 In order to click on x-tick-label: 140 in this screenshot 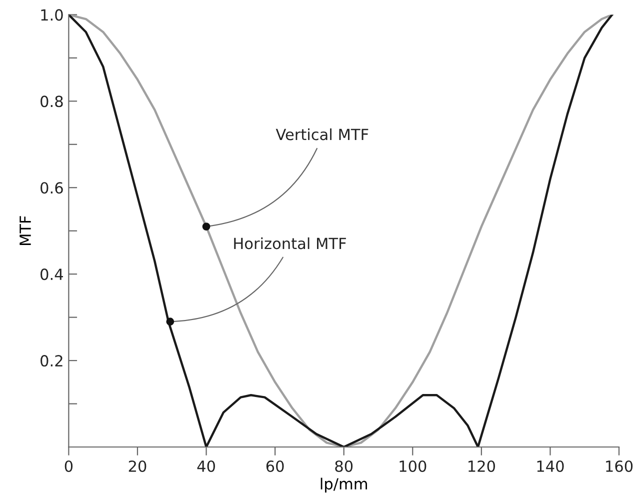, I will do `click(550, 466)`.